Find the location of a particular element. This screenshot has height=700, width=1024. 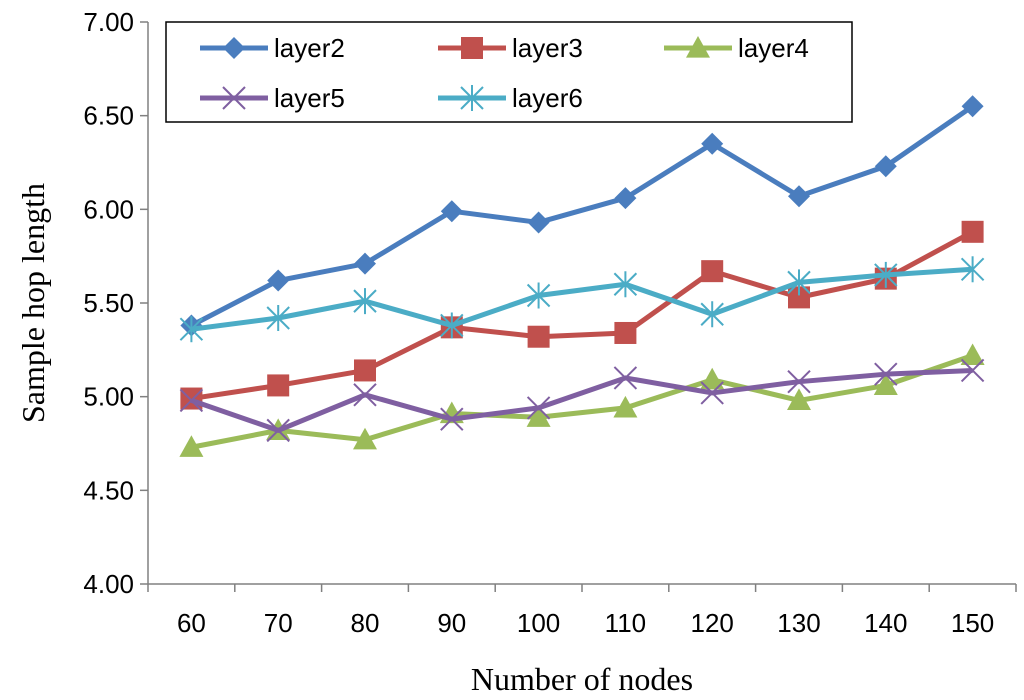

x-tick-label: 90 is located at coordinates (451, 623).